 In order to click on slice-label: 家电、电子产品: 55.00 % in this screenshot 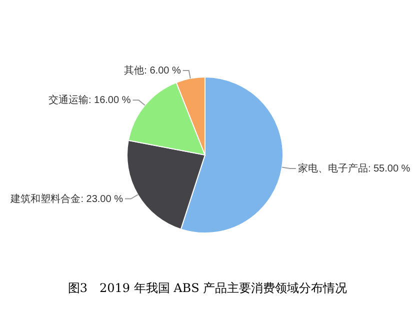, I will do `click(354, 168)`.